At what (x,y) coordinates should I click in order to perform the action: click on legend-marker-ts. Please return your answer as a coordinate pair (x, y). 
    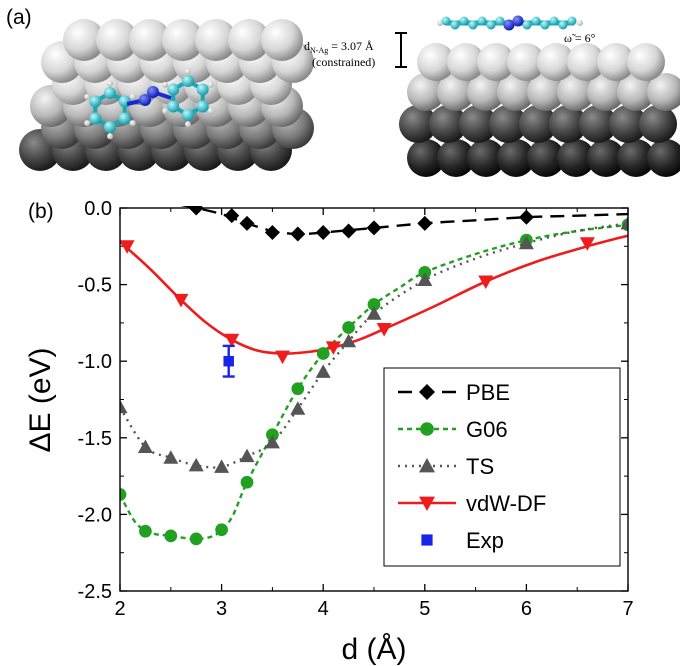
    Looking at the image, I should click on (427, 465).